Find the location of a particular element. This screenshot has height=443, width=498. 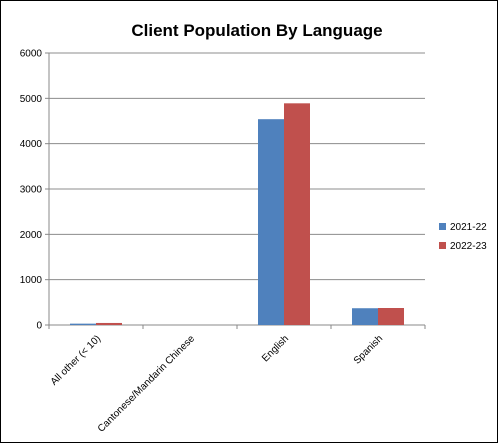

y-tick-label: 6000 is located at coordinates (31, 54).